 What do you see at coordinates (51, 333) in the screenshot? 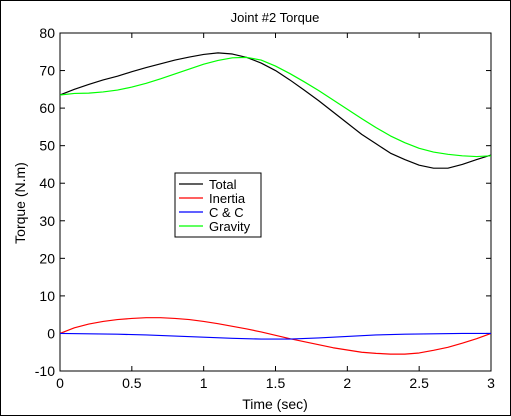
I see `y-tick-label: 0` at bounding box center [51, 333].